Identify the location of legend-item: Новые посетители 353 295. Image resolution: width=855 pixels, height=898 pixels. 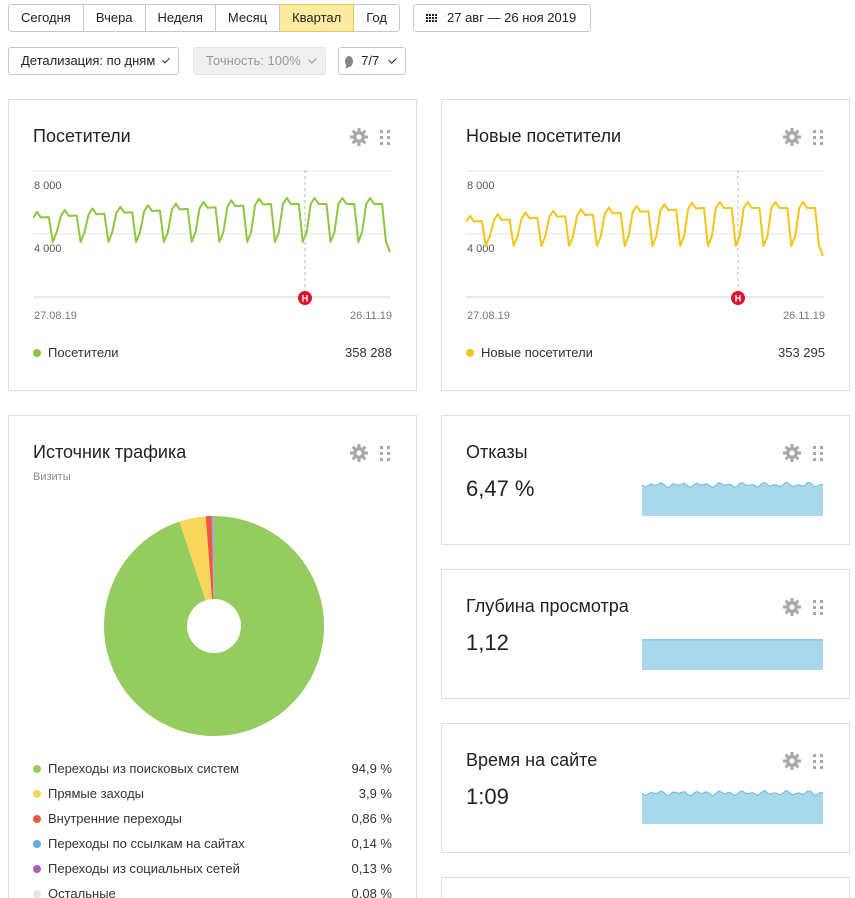
(645, 353).